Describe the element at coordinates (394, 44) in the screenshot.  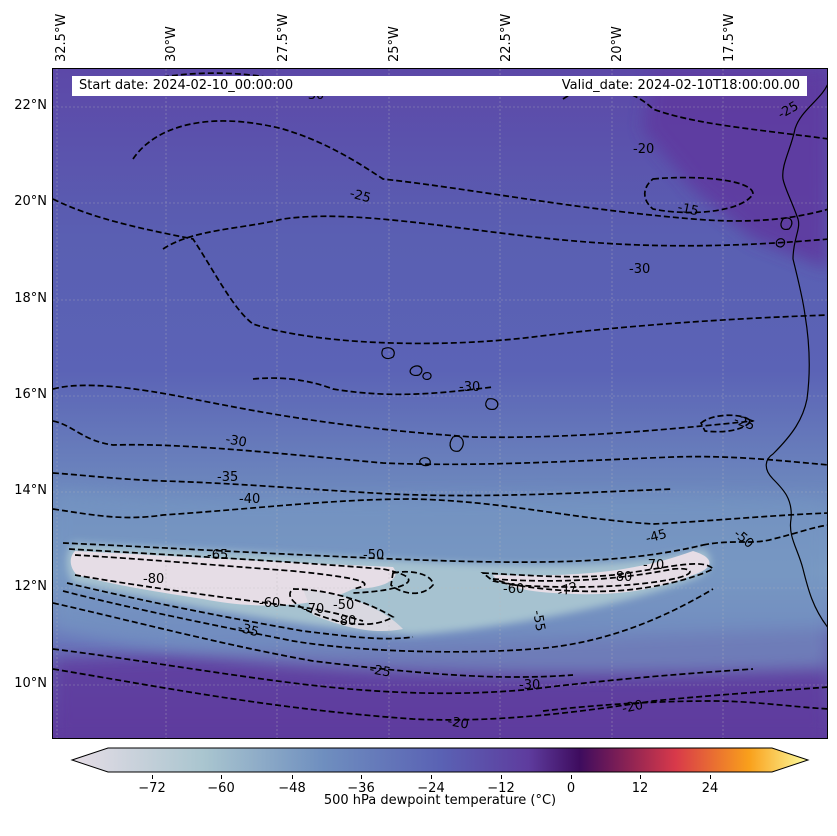
I see `lon-label-25w: 25°W` at that location.